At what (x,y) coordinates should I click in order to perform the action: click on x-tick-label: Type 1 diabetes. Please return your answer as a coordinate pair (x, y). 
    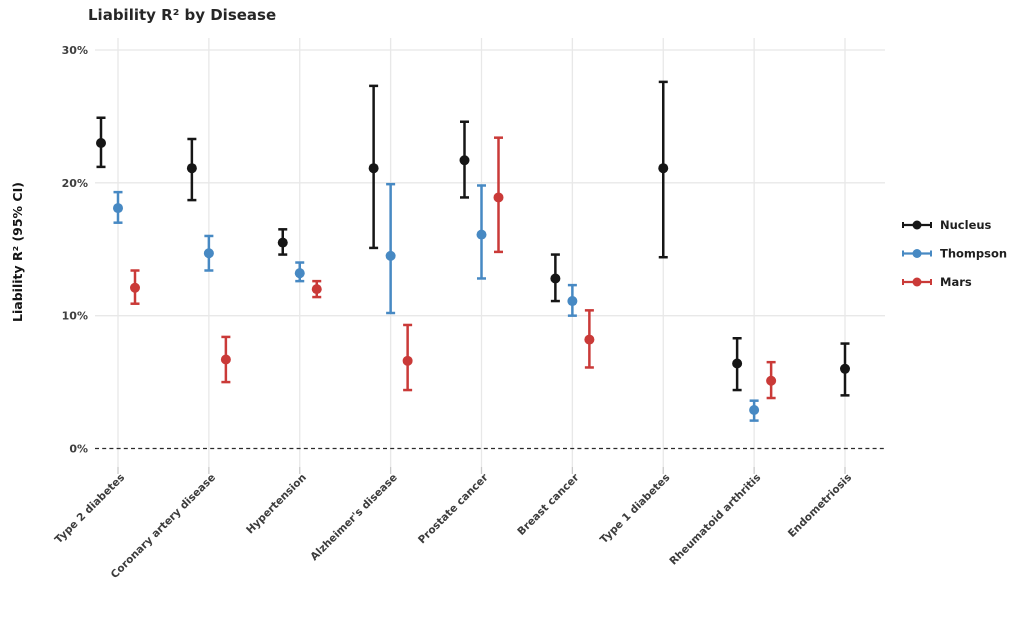
    Looking at the image, I should click on (635, 509).